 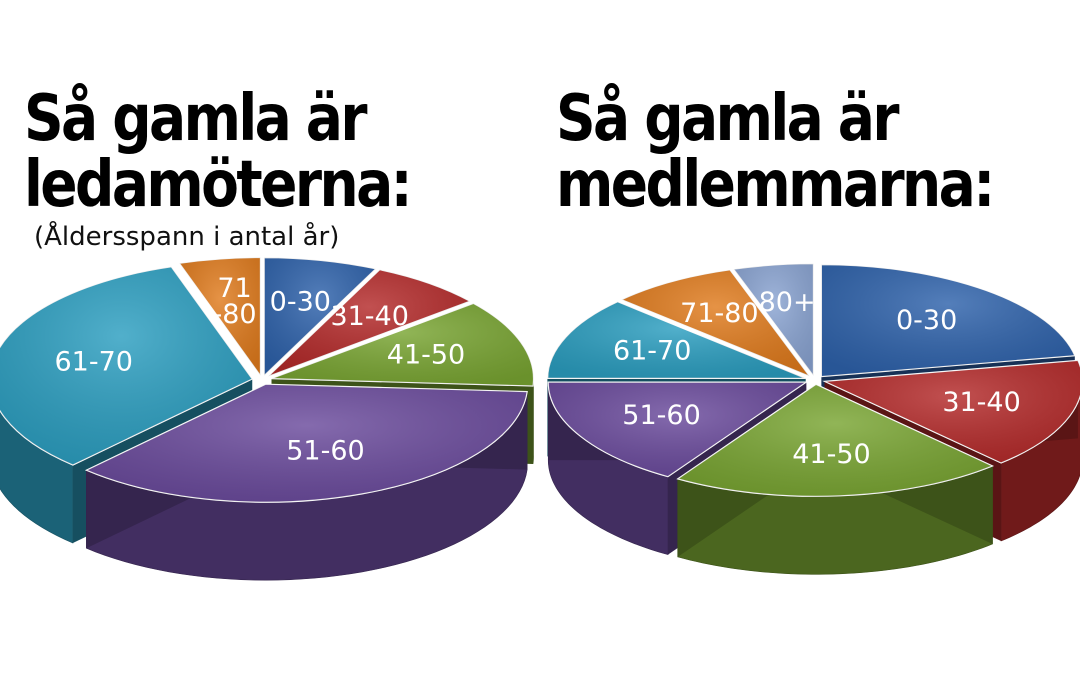 I want to click on chart-subtitle: (Åldersspann i antal år), so click(x=187, y=237).